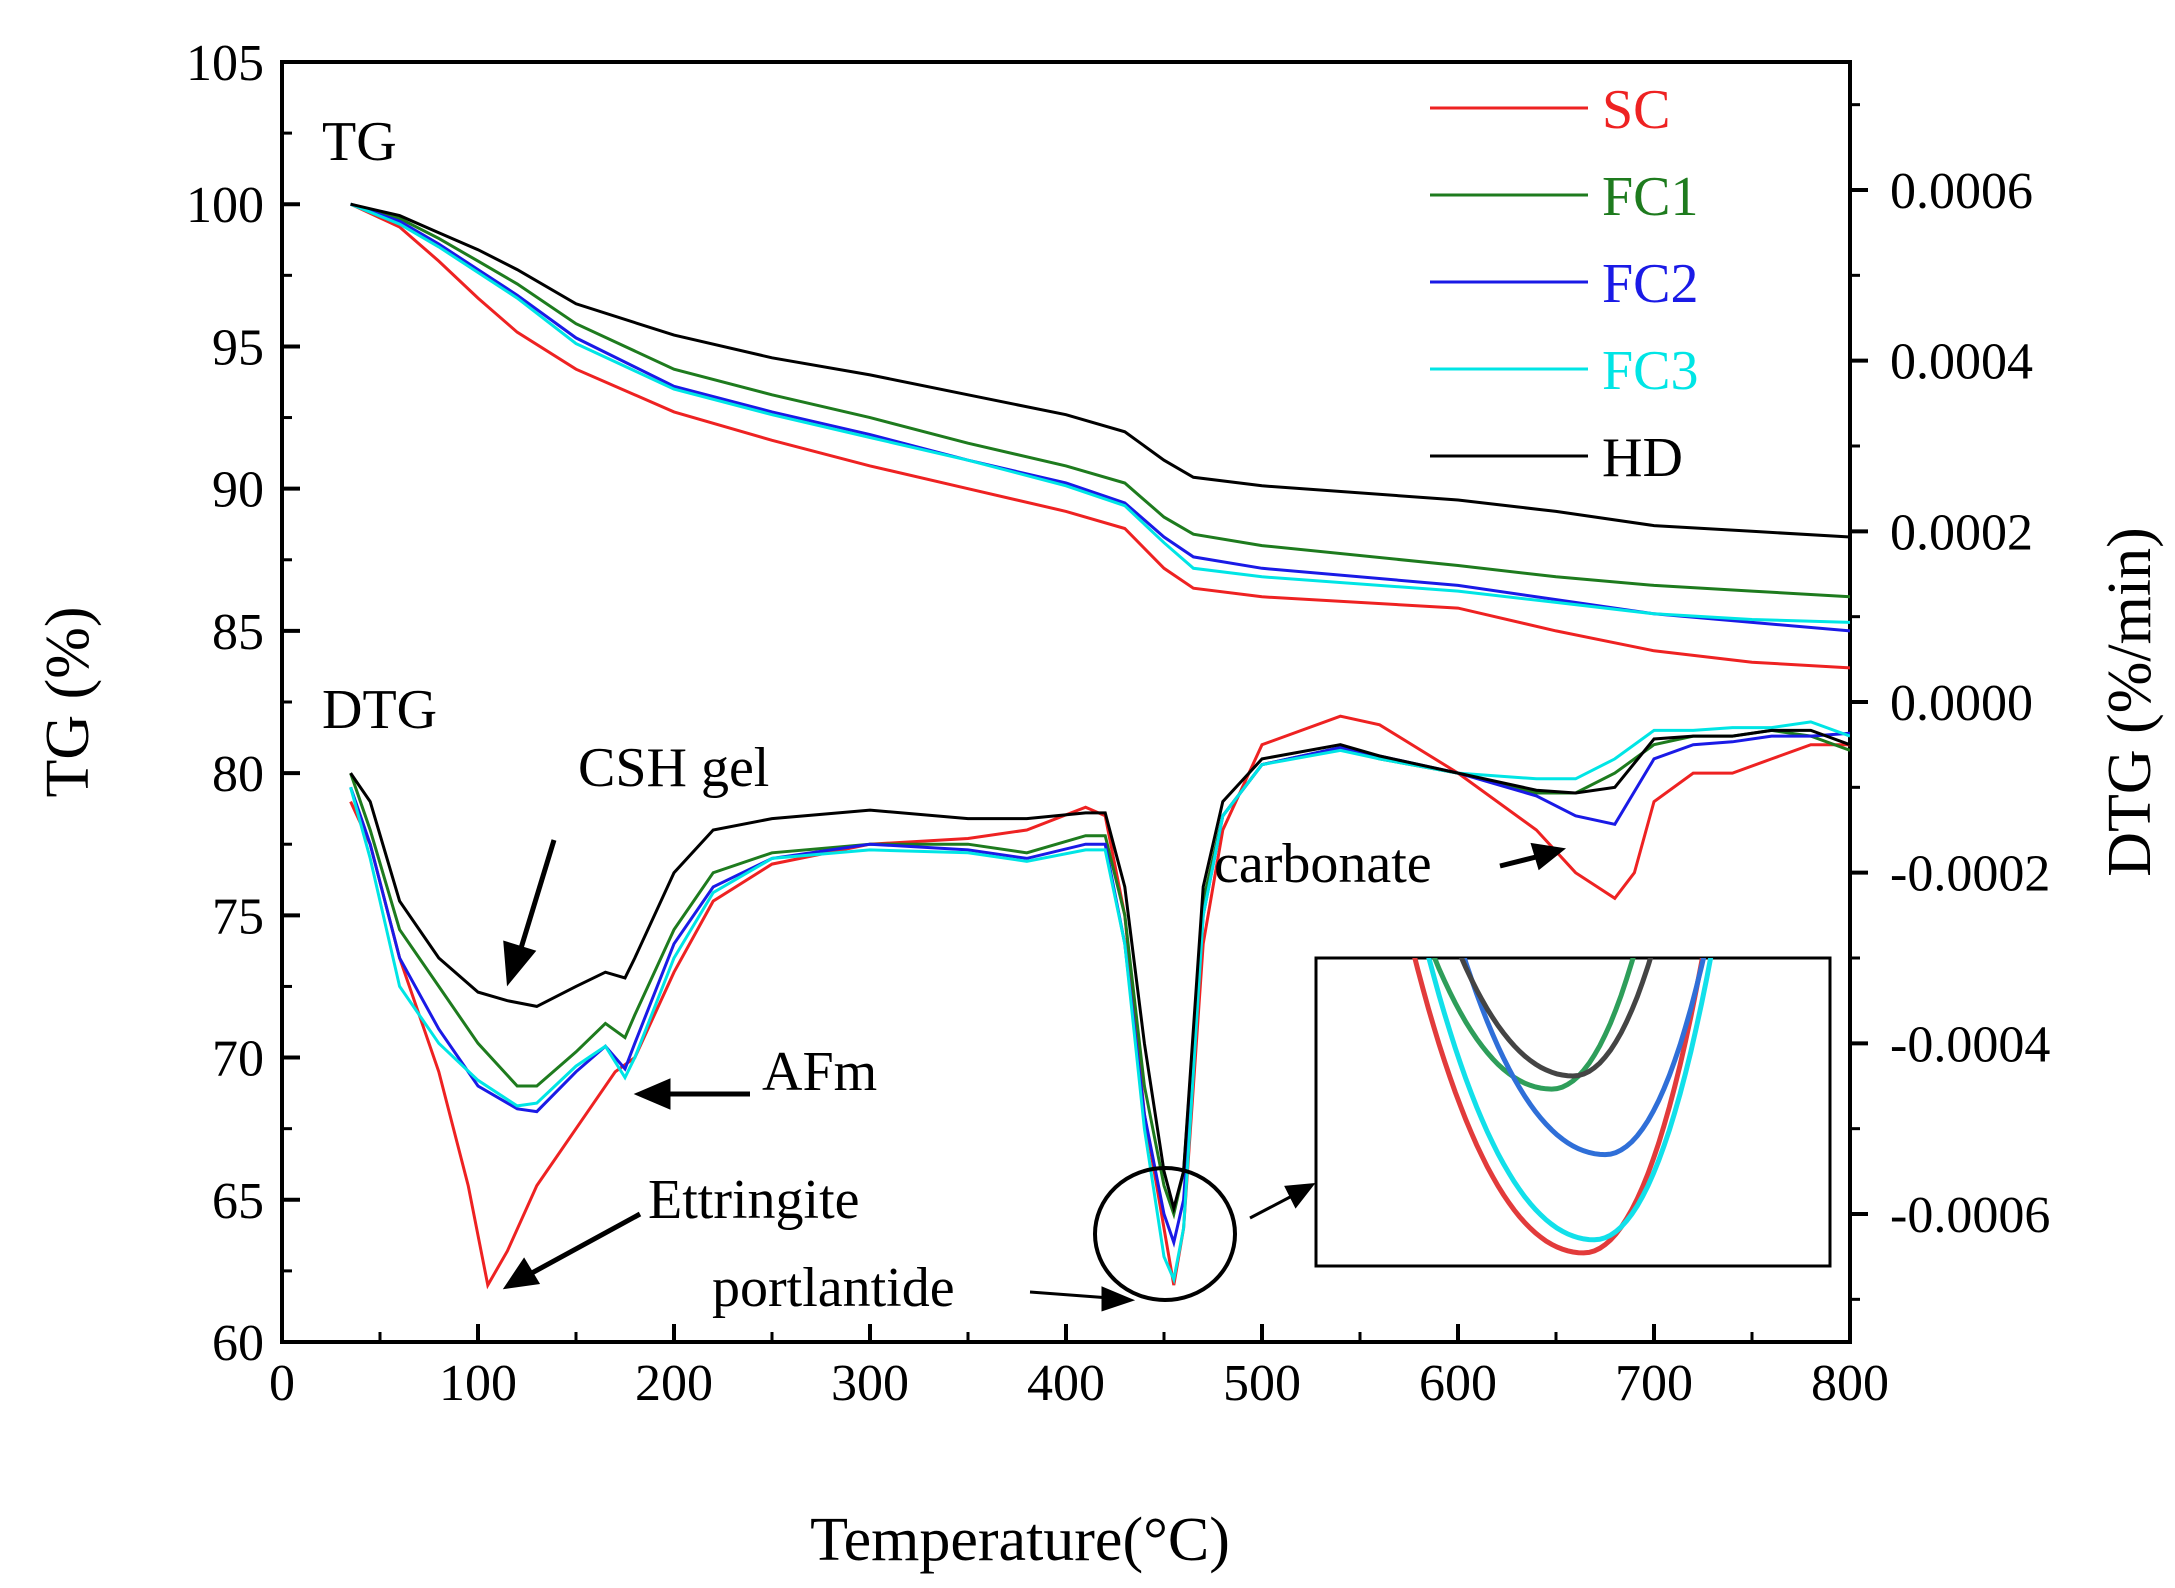 The image size is (2175, 1588). What do you see at coordinates (1961, 703) in the screenshot?
I see `y-right-tick-label: 0.0000` at bounding box center [1961, 703].